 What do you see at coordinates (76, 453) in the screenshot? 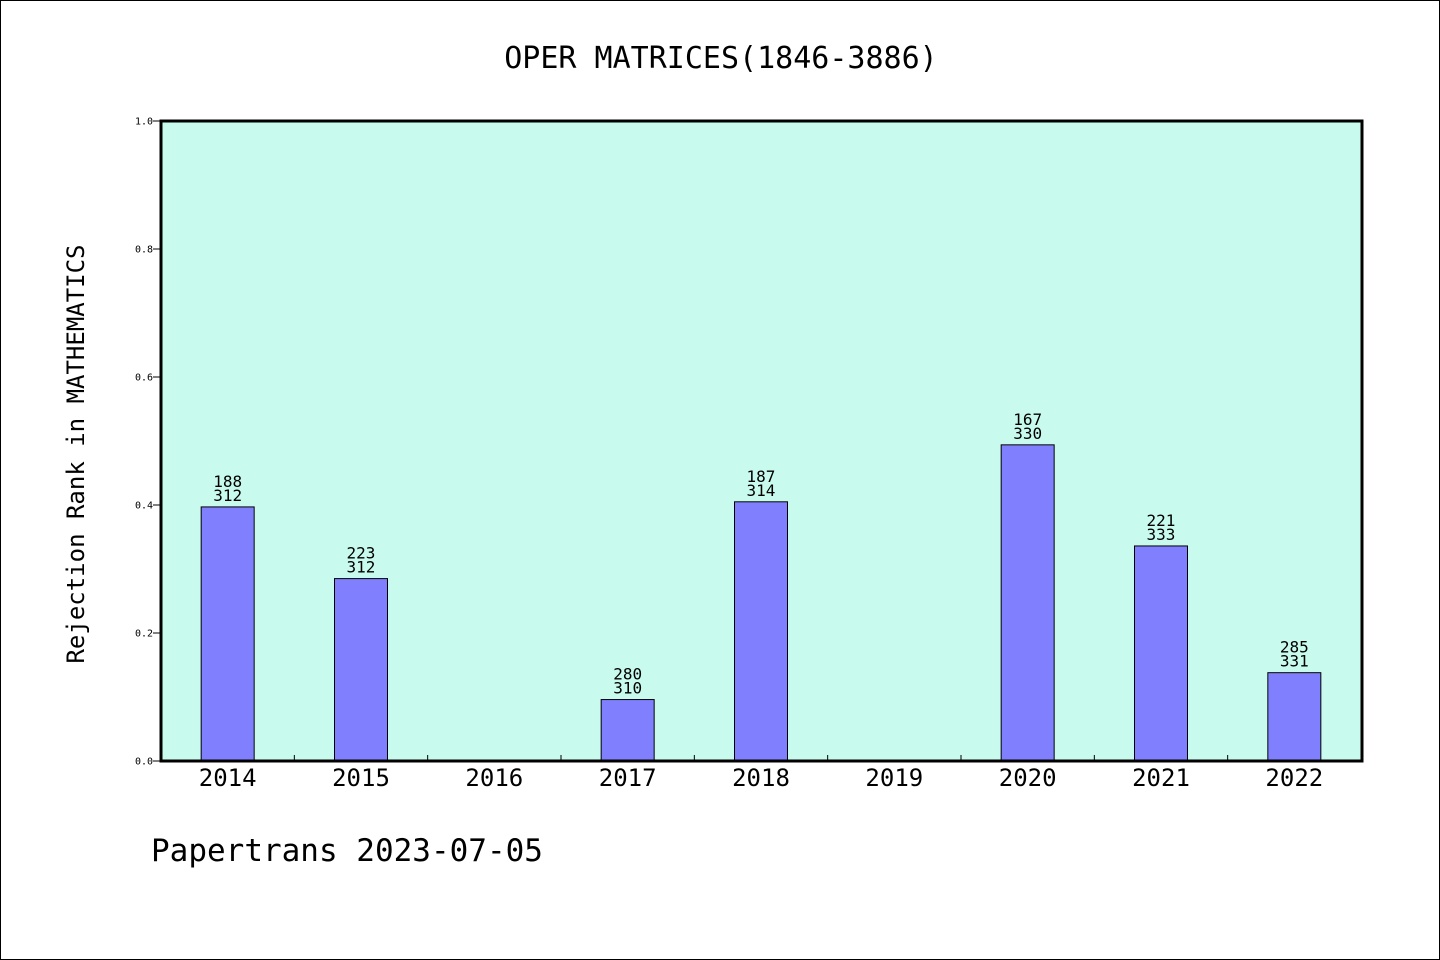
I see `y-axis-label: Rejection Rank in MATHEMATICS` at bounding box center [76, 453].